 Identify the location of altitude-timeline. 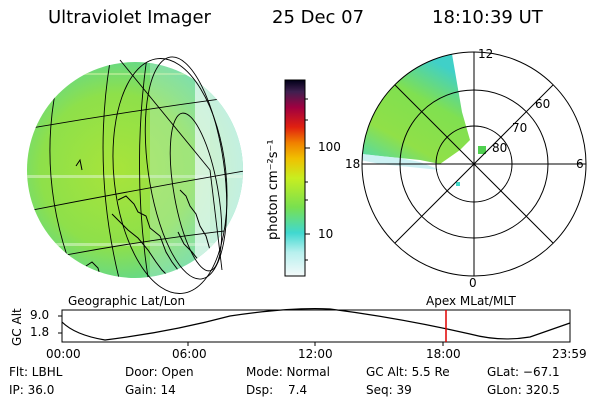
(314, 327).